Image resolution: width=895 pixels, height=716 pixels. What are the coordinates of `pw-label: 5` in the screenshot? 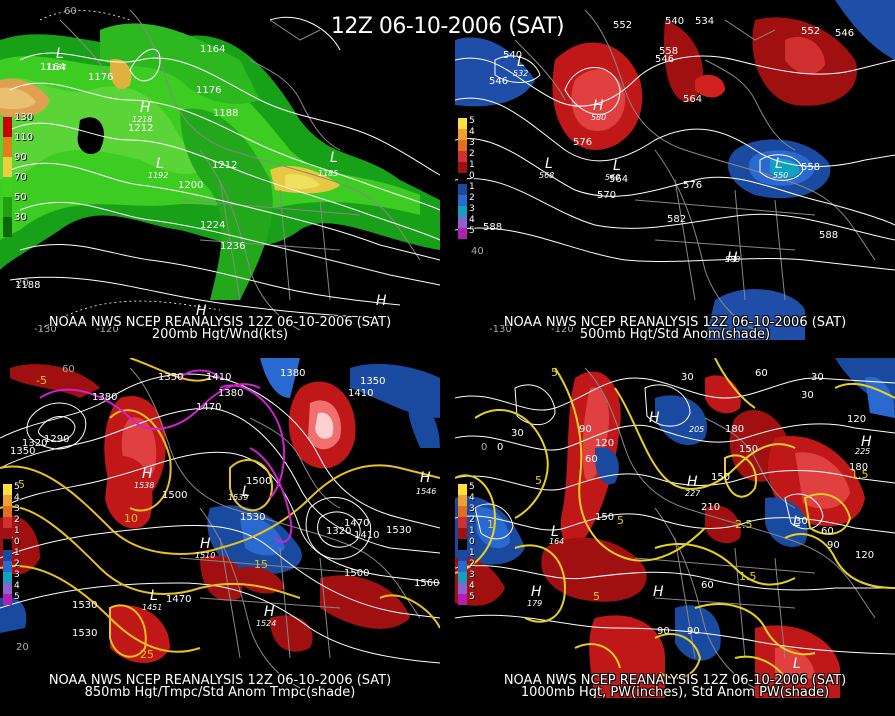 It's located at (620, 520).